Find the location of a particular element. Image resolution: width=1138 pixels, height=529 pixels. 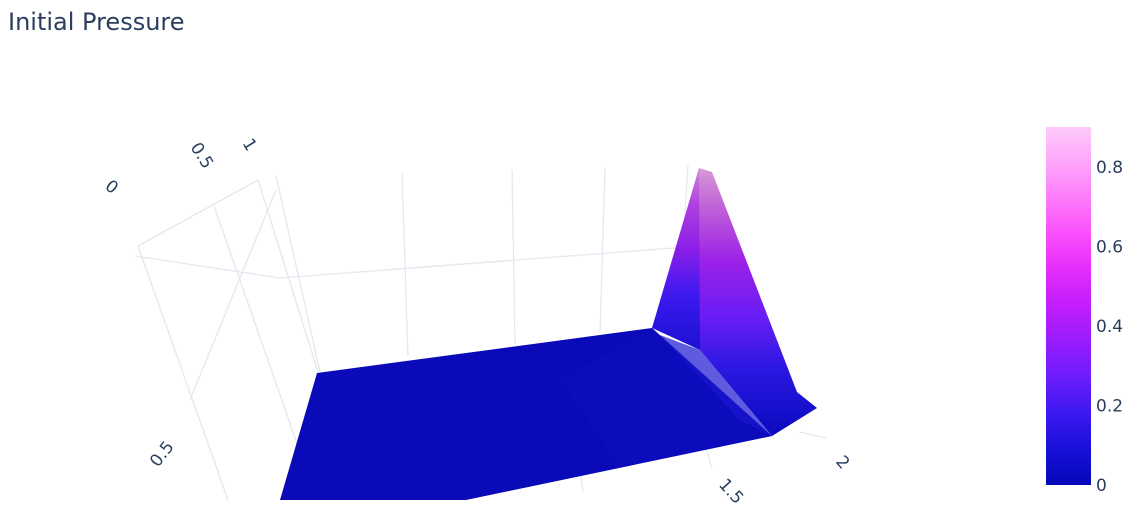

colorbar-ticks: 0 0.2 0.4 0.6 0.8 is located at coordinates (1109, 327).